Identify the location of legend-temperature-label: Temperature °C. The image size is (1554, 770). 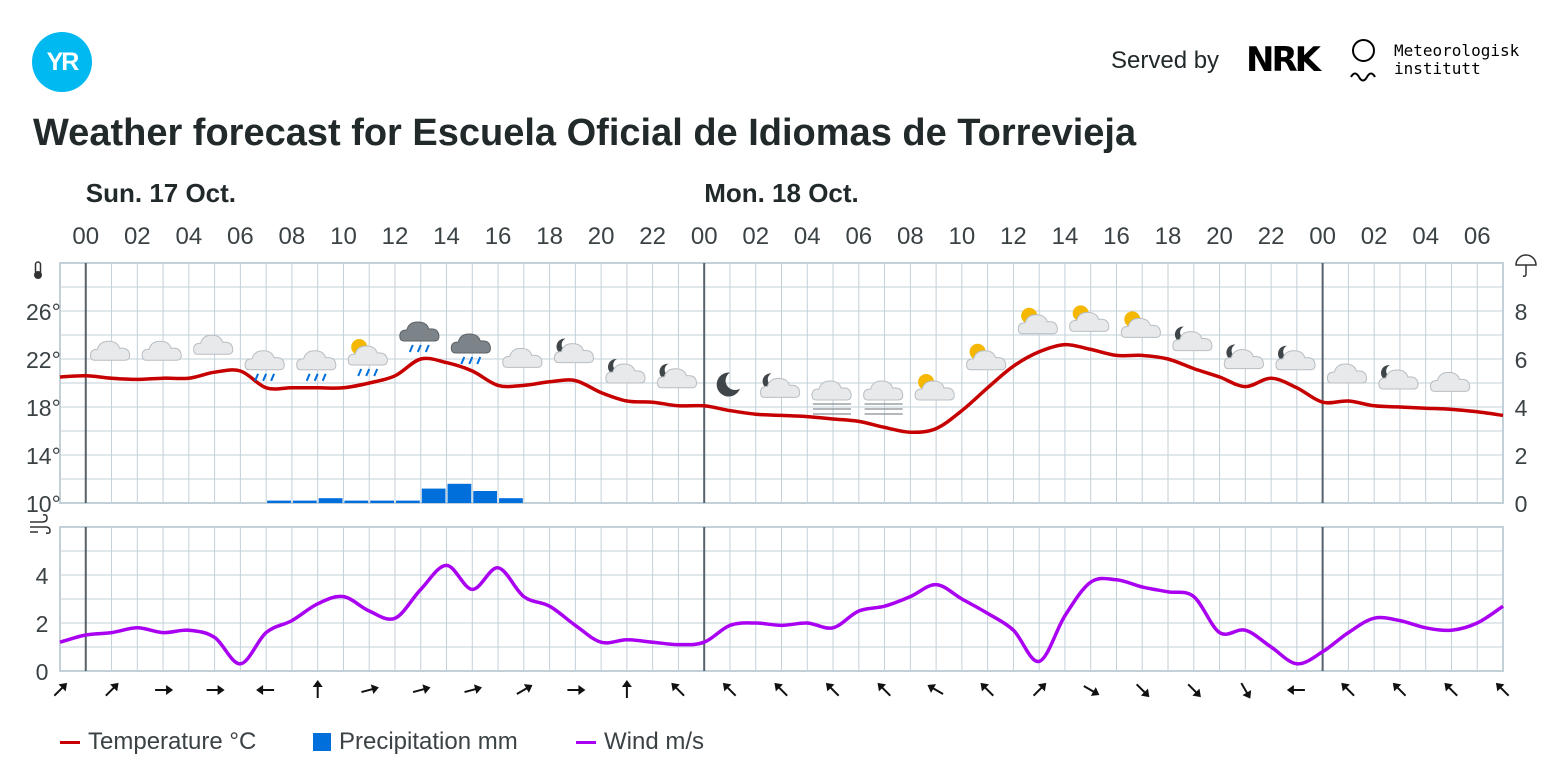
(172, 741).